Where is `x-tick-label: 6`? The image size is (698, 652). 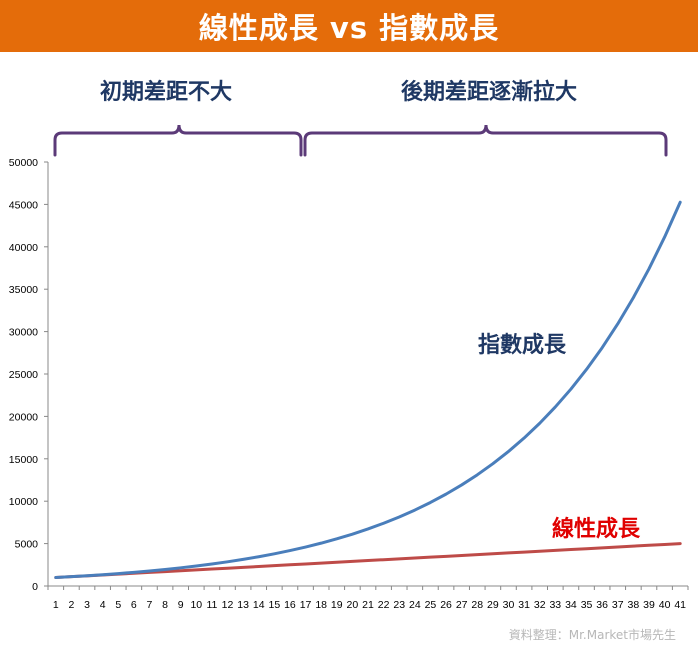 x-tick-label: 6 is located at coordinates (134, 605).